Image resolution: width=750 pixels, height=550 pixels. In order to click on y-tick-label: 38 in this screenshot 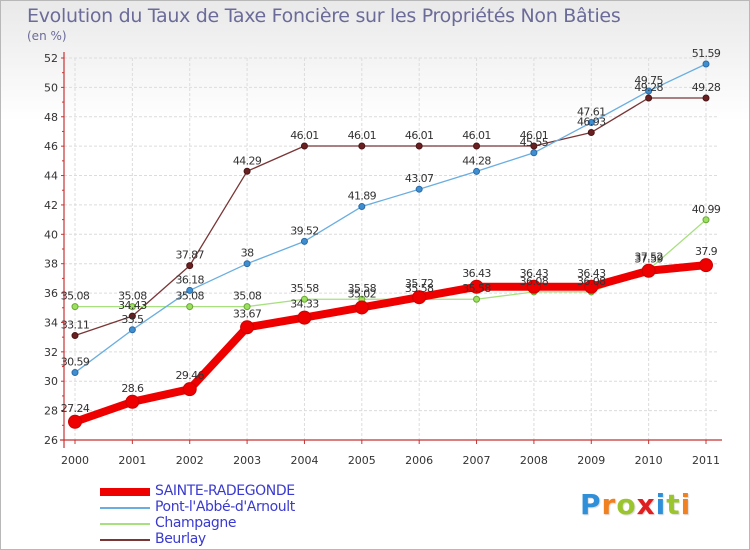, I will do `click(51, 264)`.